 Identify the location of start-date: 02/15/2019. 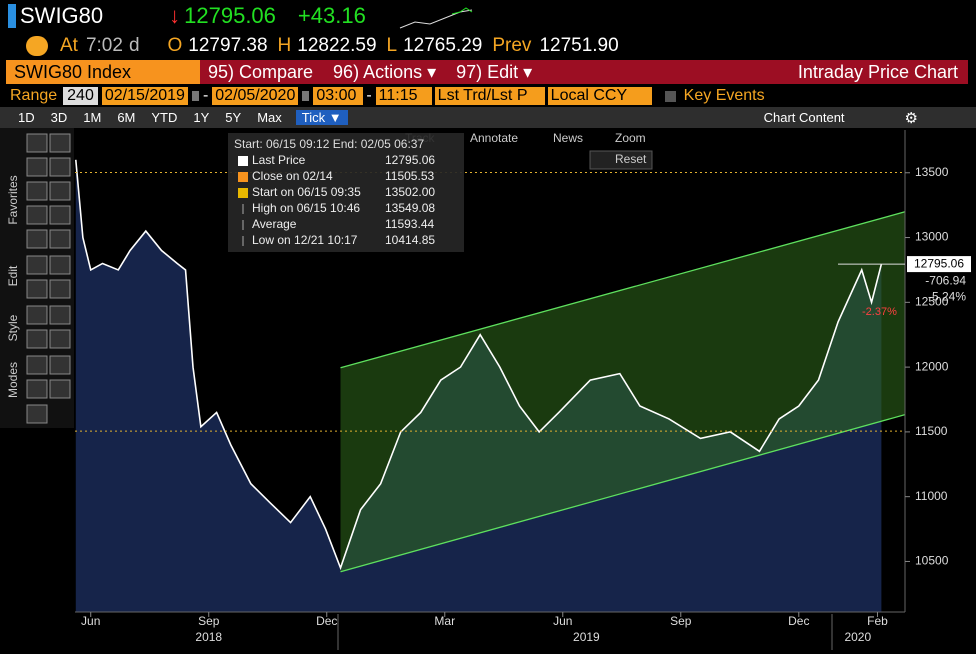
(144, 96).